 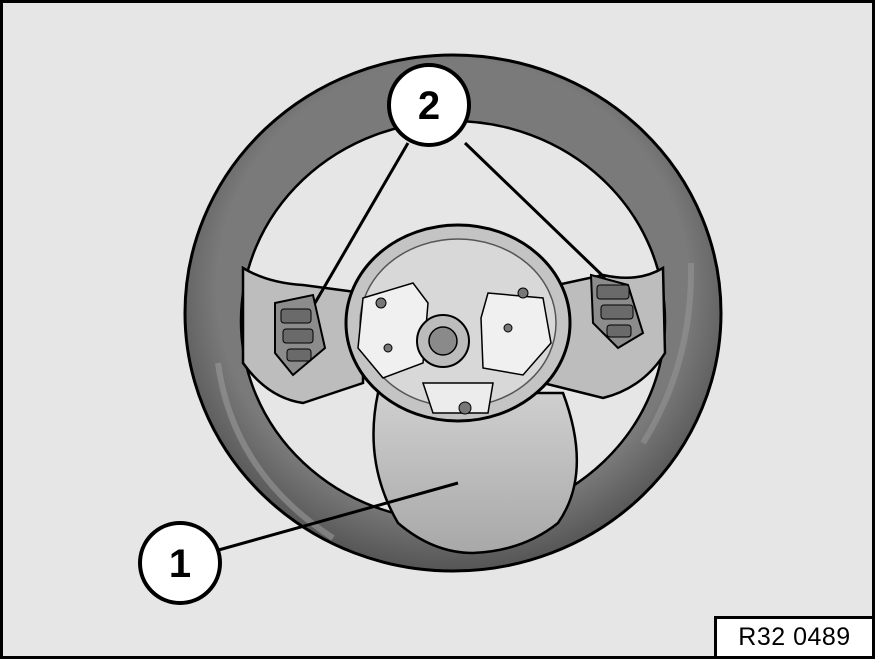 I want to click on callout-1: 1, so click(x=180, y=563).